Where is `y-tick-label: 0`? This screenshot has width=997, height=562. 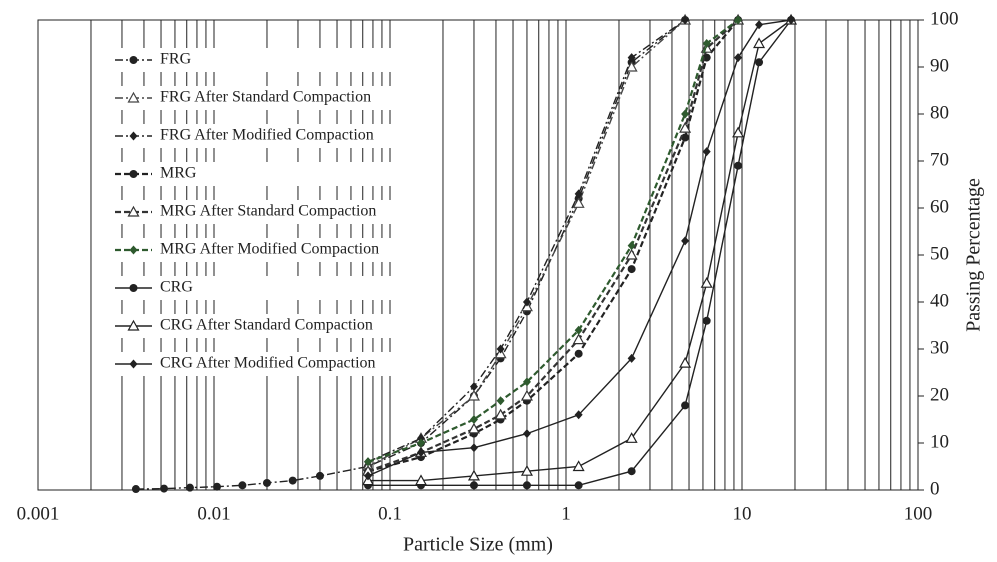 y-tick-label: 0 is located at coordinates (935, 488).